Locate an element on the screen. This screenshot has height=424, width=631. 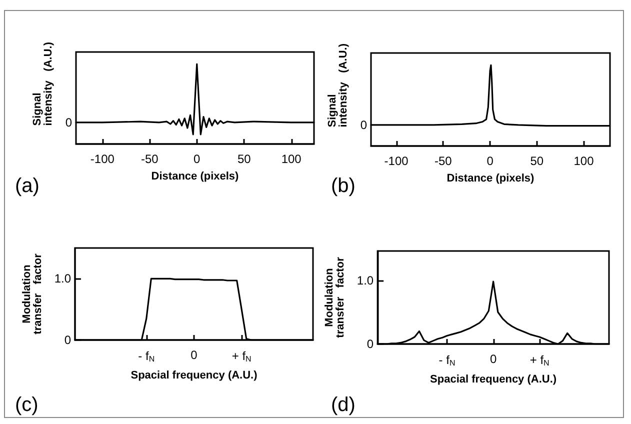
text: (a) is located at coordinates (27, 186).